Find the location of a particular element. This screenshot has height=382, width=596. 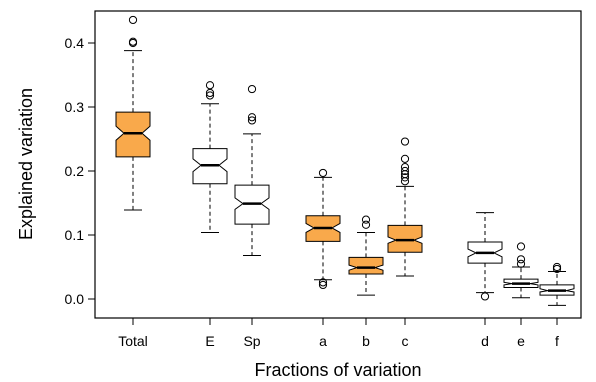

x-tick-label: Sp is located at coordinates (251, 341).